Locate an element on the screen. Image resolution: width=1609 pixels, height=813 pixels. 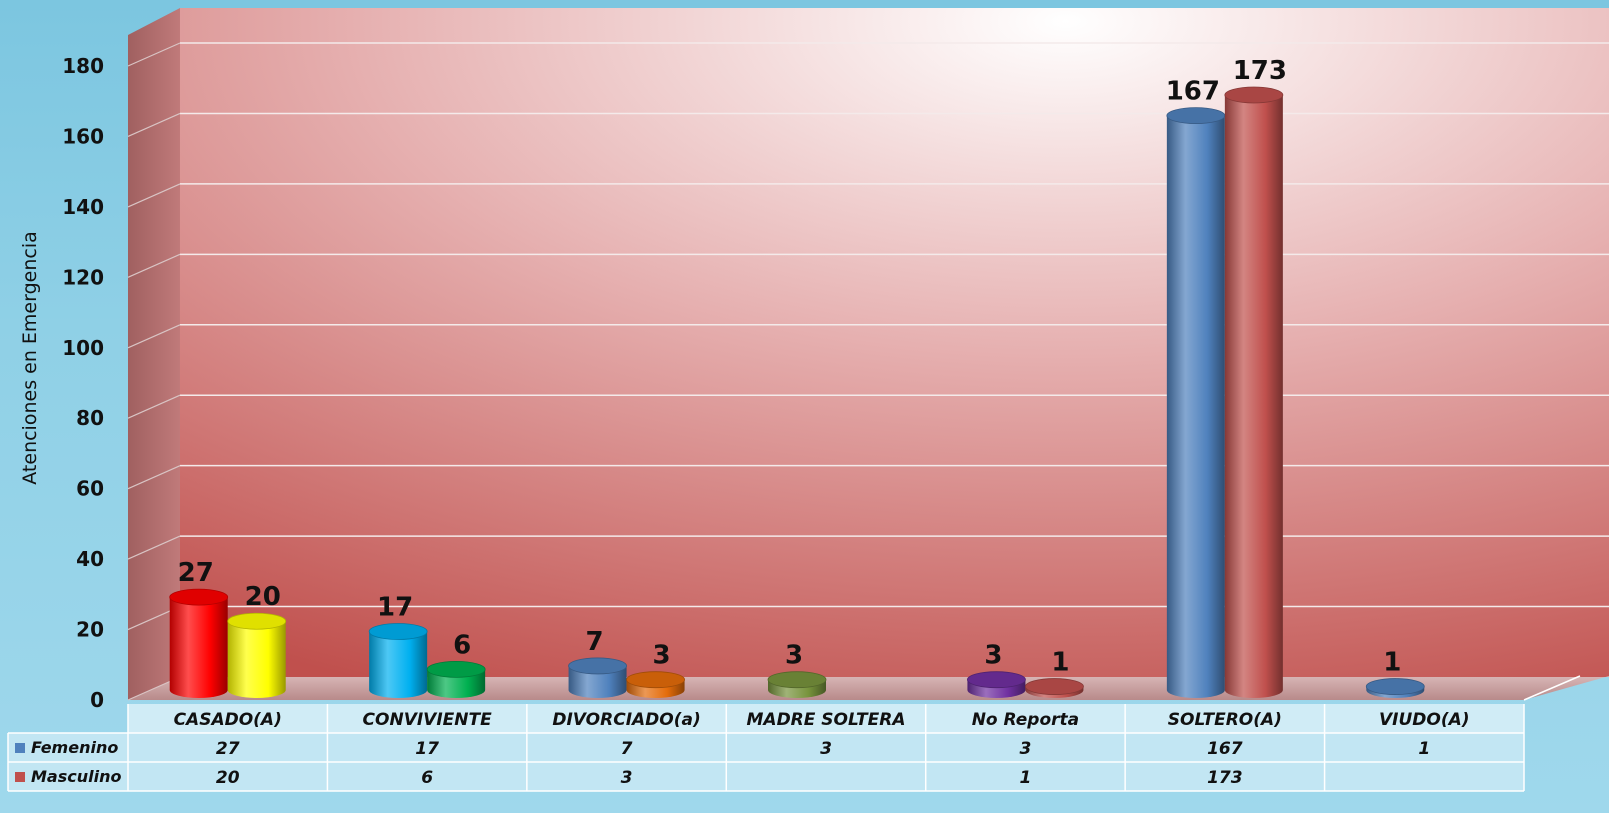
y-tick-label: 40 is located at coordinates (90, 559).